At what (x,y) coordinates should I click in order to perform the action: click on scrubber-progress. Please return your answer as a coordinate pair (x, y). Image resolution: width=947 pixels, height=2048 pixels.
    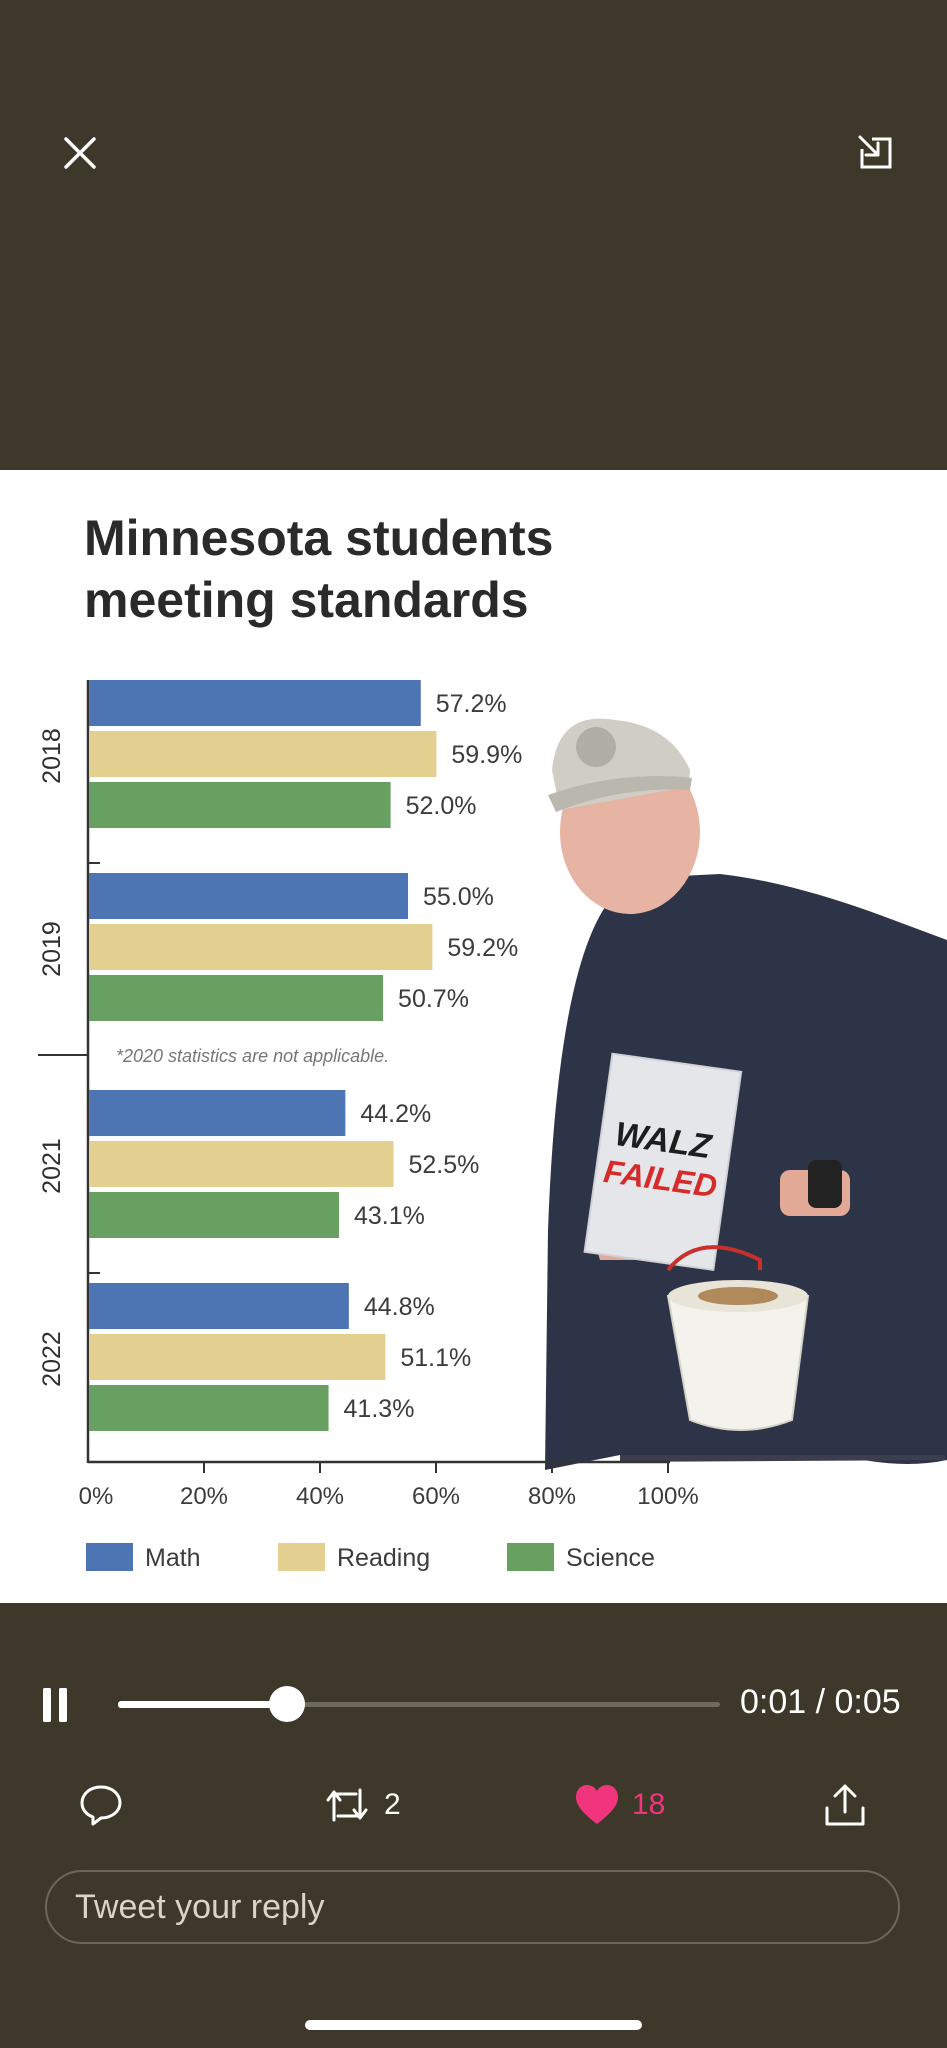
    Looking at the image, I should click on (202, 1704).